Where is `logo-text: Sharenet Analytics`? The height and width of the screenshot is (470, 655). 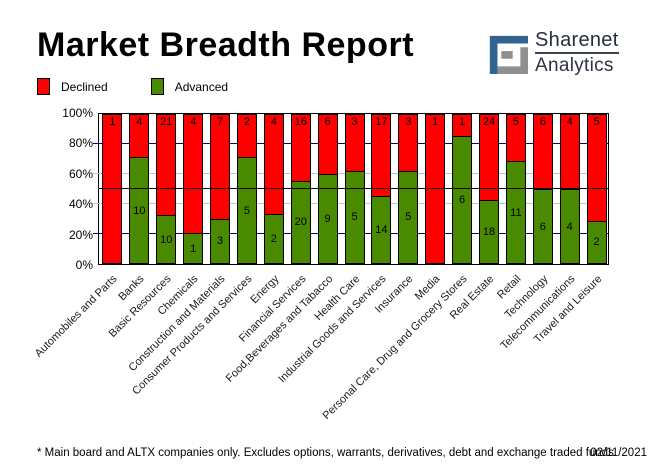 logo-text: Sharenet Analytics is located at coordinates (577, 52).